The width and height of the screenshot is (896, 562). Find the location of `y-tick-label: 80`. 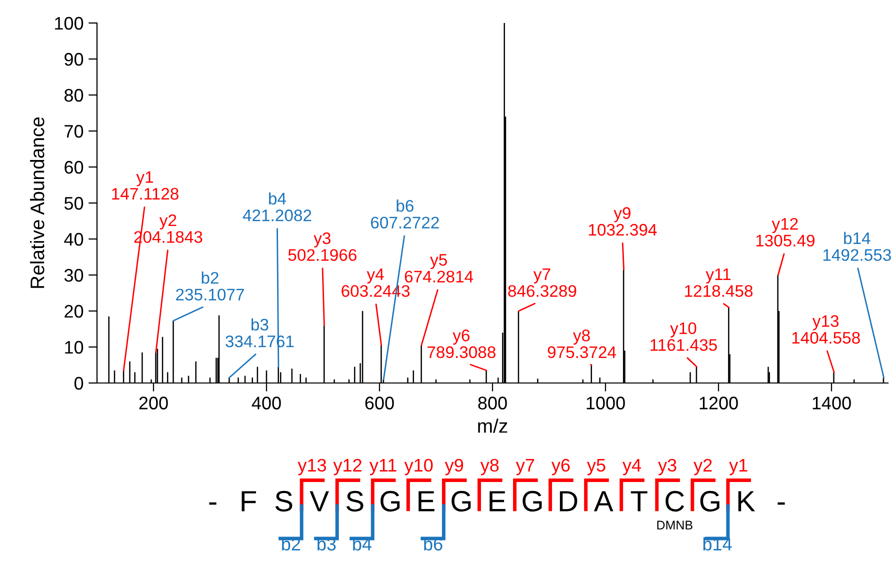

y-tick-label: 80 is located at coordinates (74, 95).